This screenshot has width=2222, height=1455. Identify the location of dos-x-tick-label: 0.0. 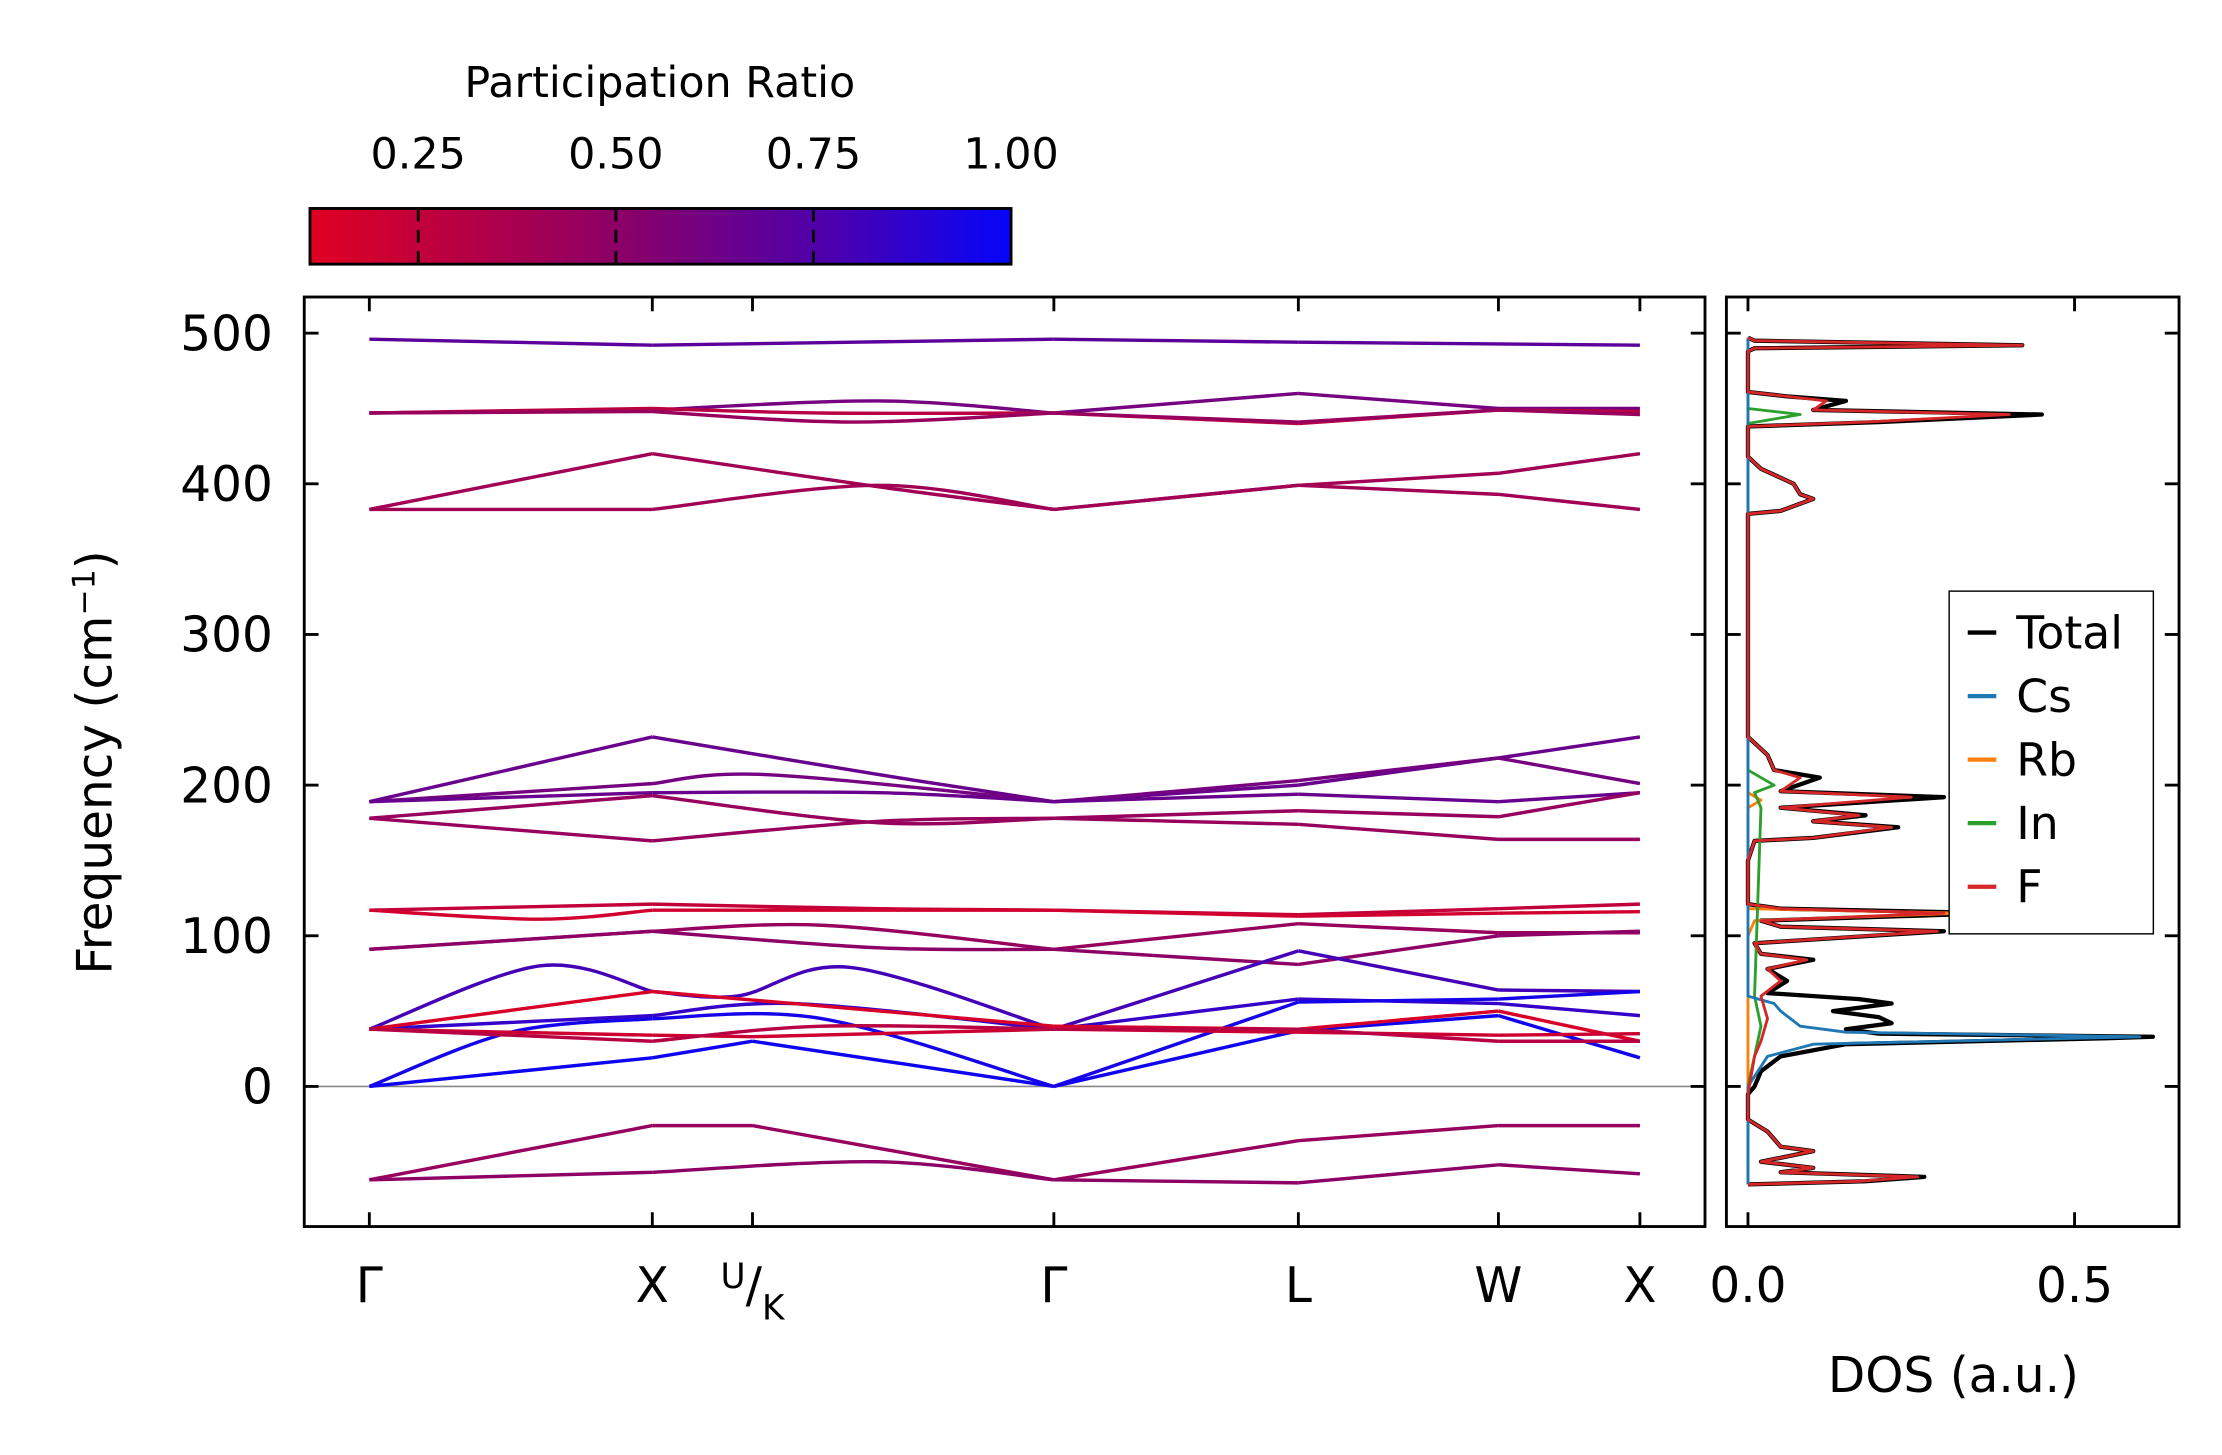
(1747, 1286).